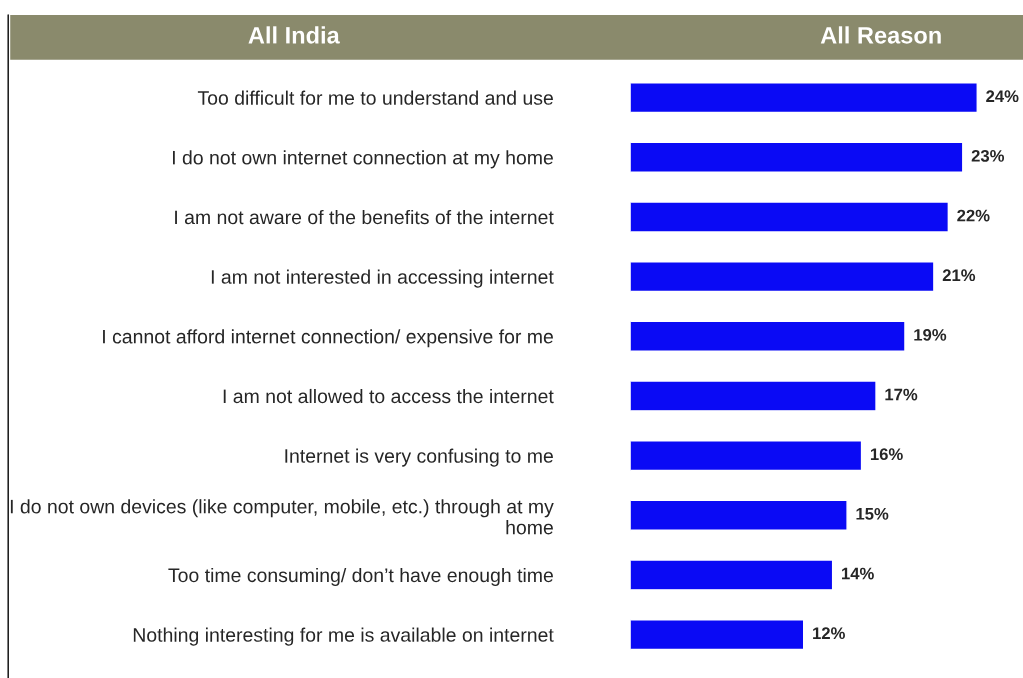 This screenshot has width=1023, height=678. I want to click on data-label: 22%, so click(973, 215).